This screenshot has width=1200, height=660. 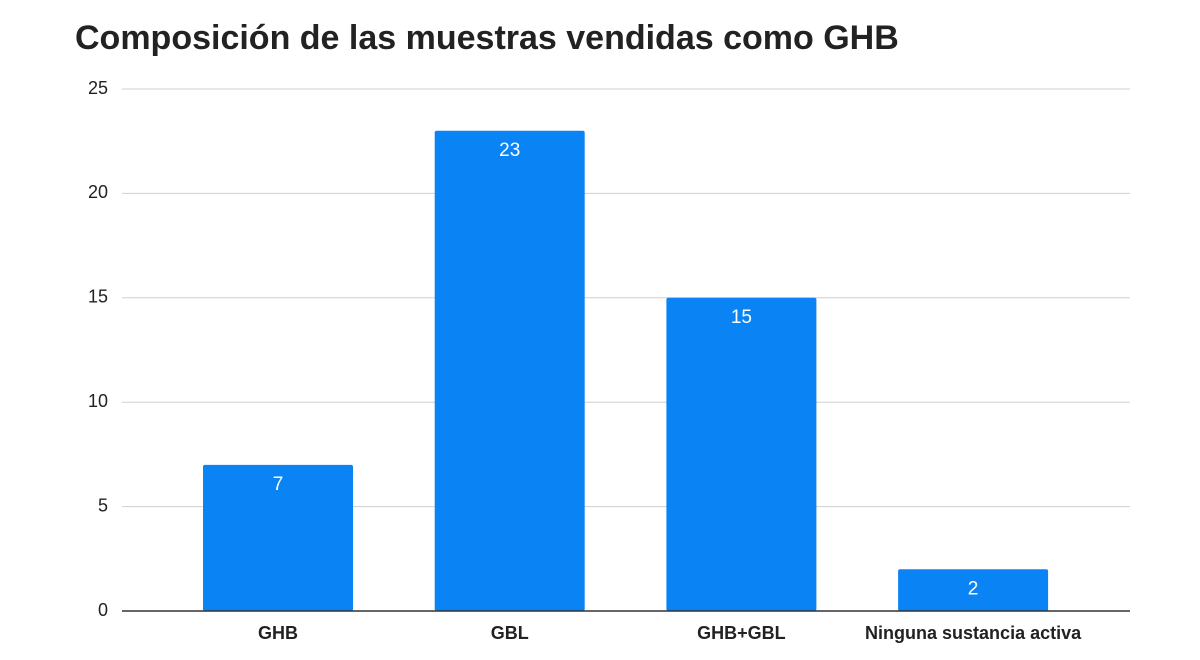 What do you see at coordinates (509, 150) in the screenshot?
I see `data-label: 23` at bounding box center [509, 150].